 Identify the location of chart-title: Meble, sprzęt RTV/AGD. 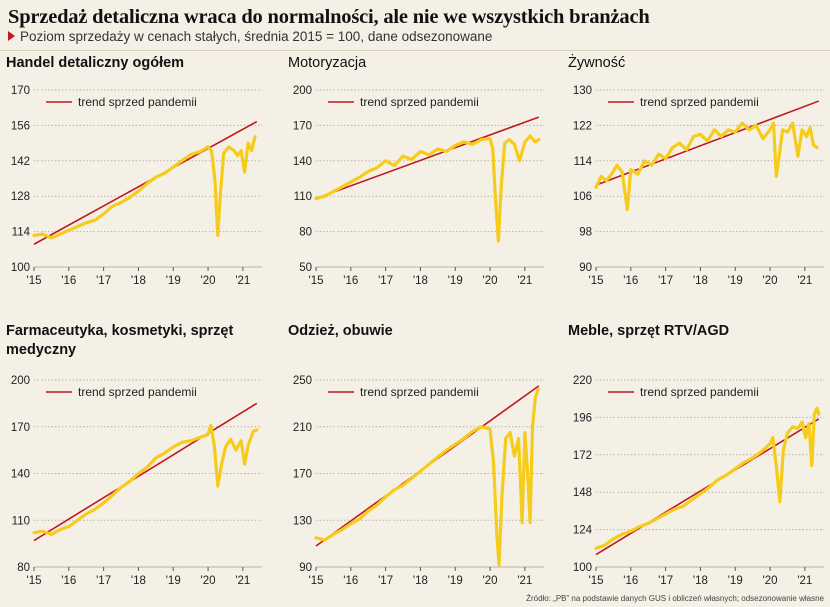
(649, 331).